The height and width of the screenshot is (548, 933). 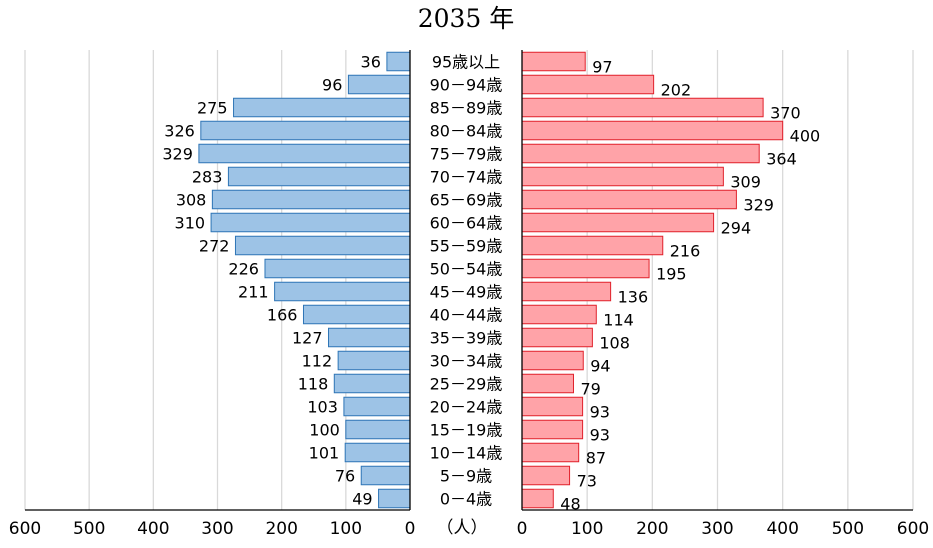 What do you see at coordinates (587, 481) in the screenshot?
I see `data-label-right: 73` at bounding box center [587, 481].